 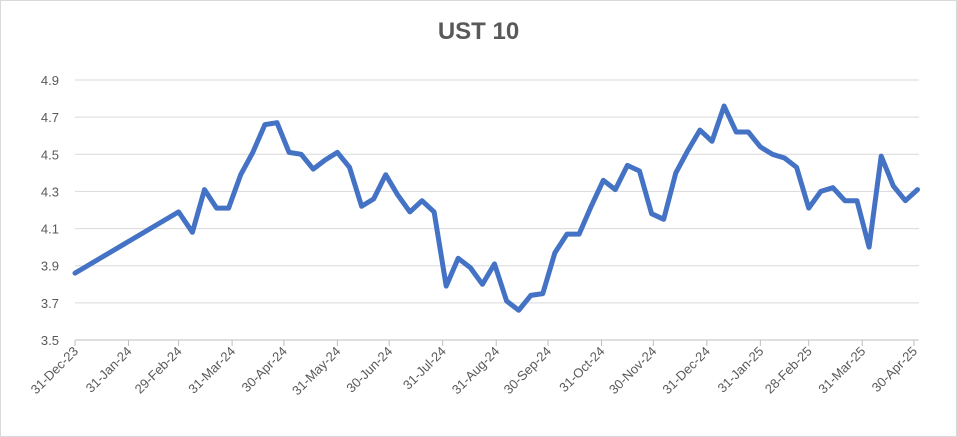 What do you see at coordinates (50, 154) in the screenshot?
I see `y-tick-label: 4.5` at bounding box center [50, 154].